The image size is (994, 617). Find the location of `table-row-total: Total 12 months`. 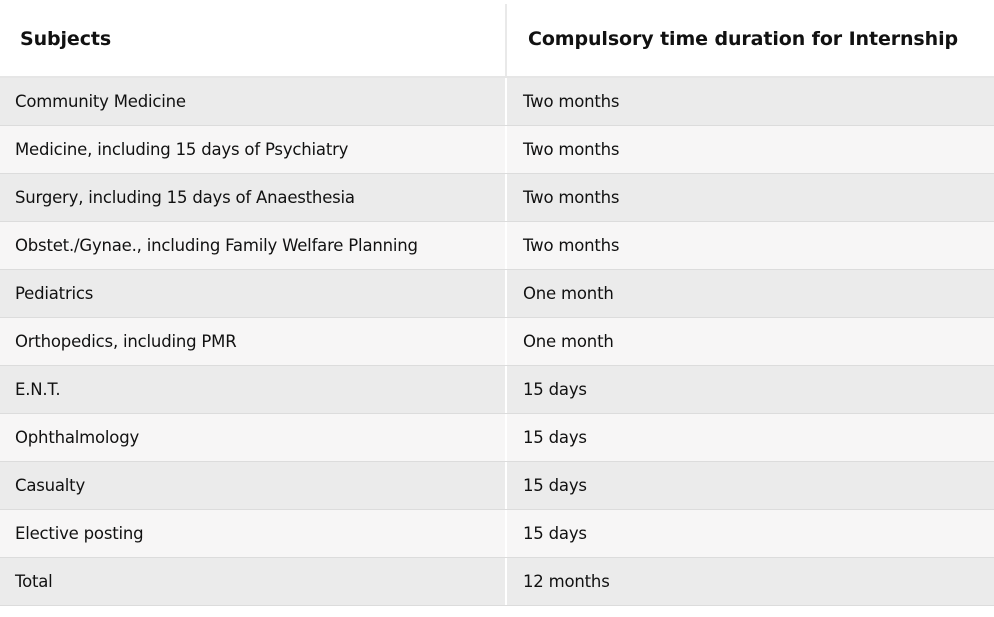

table-row-total: Total 12 months is located at coordinates (497, 582).